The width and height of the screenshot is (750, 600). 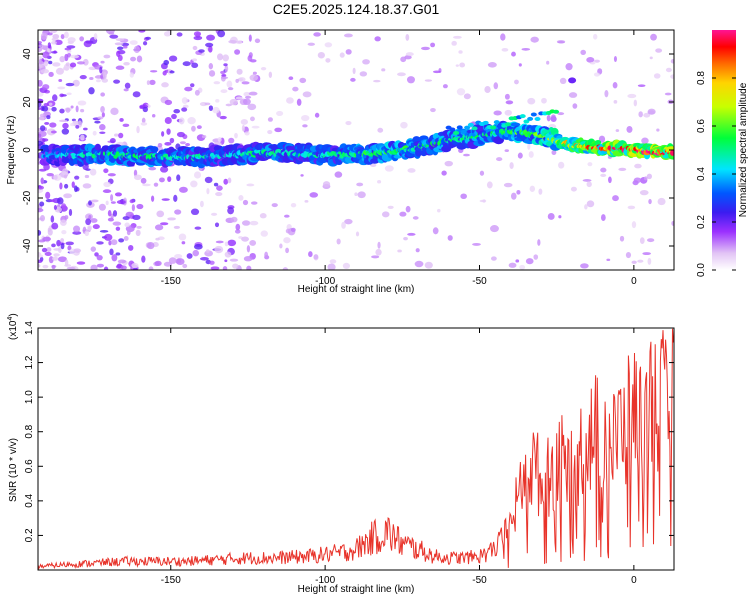 What do you see at coordinates (13, 314) in the screenshot?
I see `snr-y-multiplier-close: )` at bounding box center [13, 314].